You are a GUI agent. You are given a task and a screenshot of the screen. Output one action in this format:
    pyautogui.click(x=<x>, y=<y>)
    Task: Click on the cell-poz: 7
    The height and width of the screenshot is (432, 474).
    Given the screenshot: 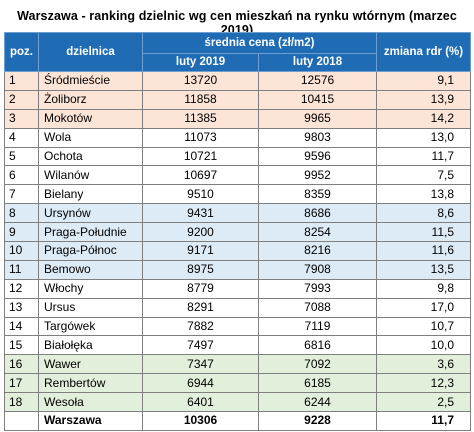 What is the action you would take?
    pyautogui.click(x=21, y=194)
    